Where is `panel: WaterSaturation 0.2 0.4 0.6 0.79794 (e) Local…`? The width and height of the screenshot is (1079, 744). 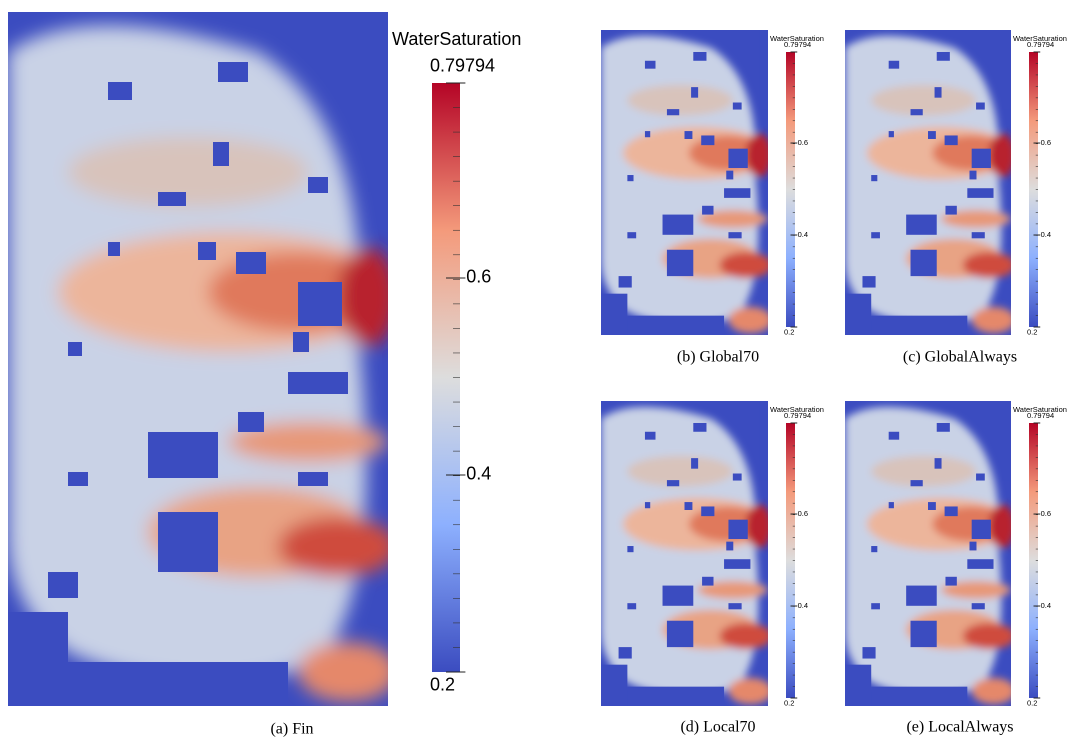 panel: WaterSaturation 0.2 0.4 0.6 0.79794 (e) Local… is located at coordinates (956, 568).